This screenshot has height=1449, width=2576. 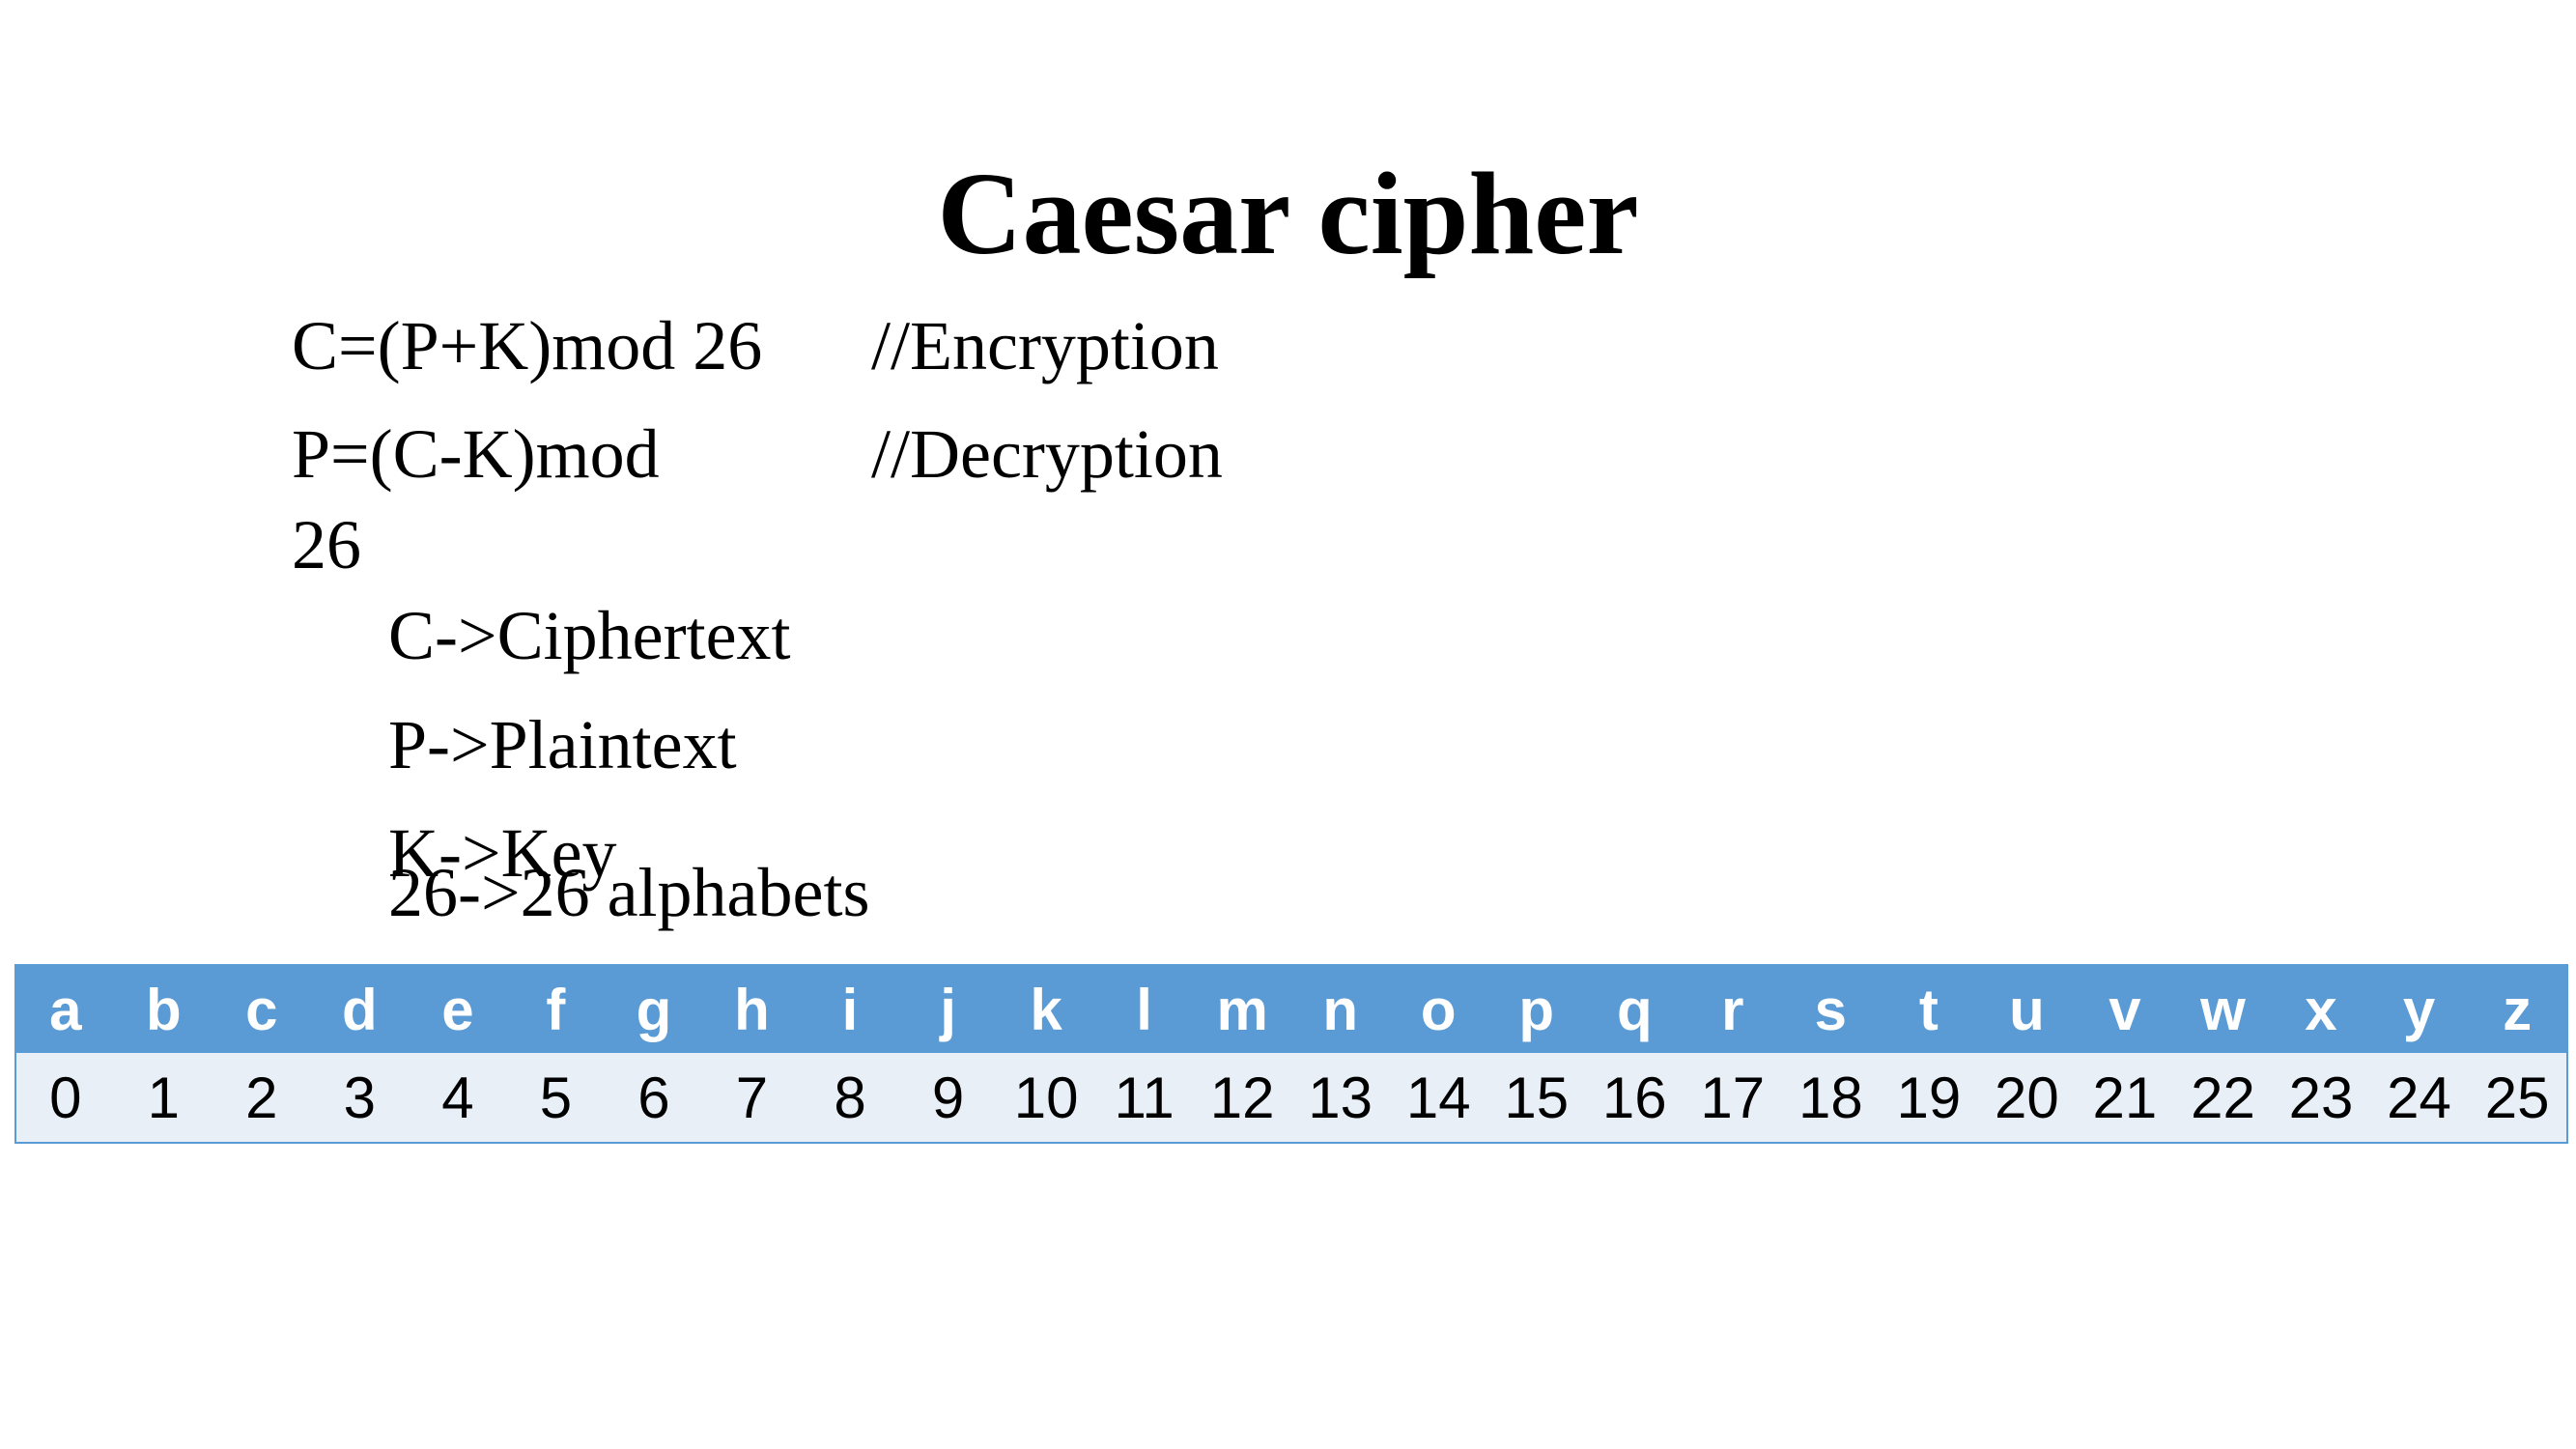 What do you see at coordinates (1046, 1097) in the screenshot?
I see `number-cell: 10` at bounding box center [1046, 1097].